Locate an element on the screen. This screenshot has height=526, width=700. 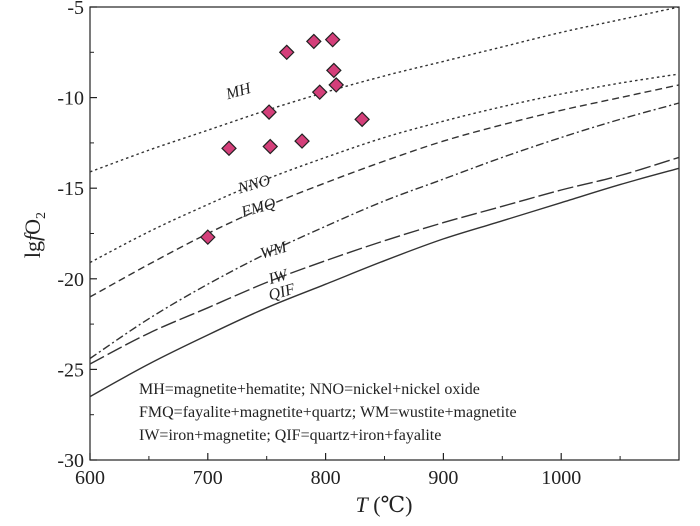
y-tick-label: -5 is located at coordinates (75, 9).